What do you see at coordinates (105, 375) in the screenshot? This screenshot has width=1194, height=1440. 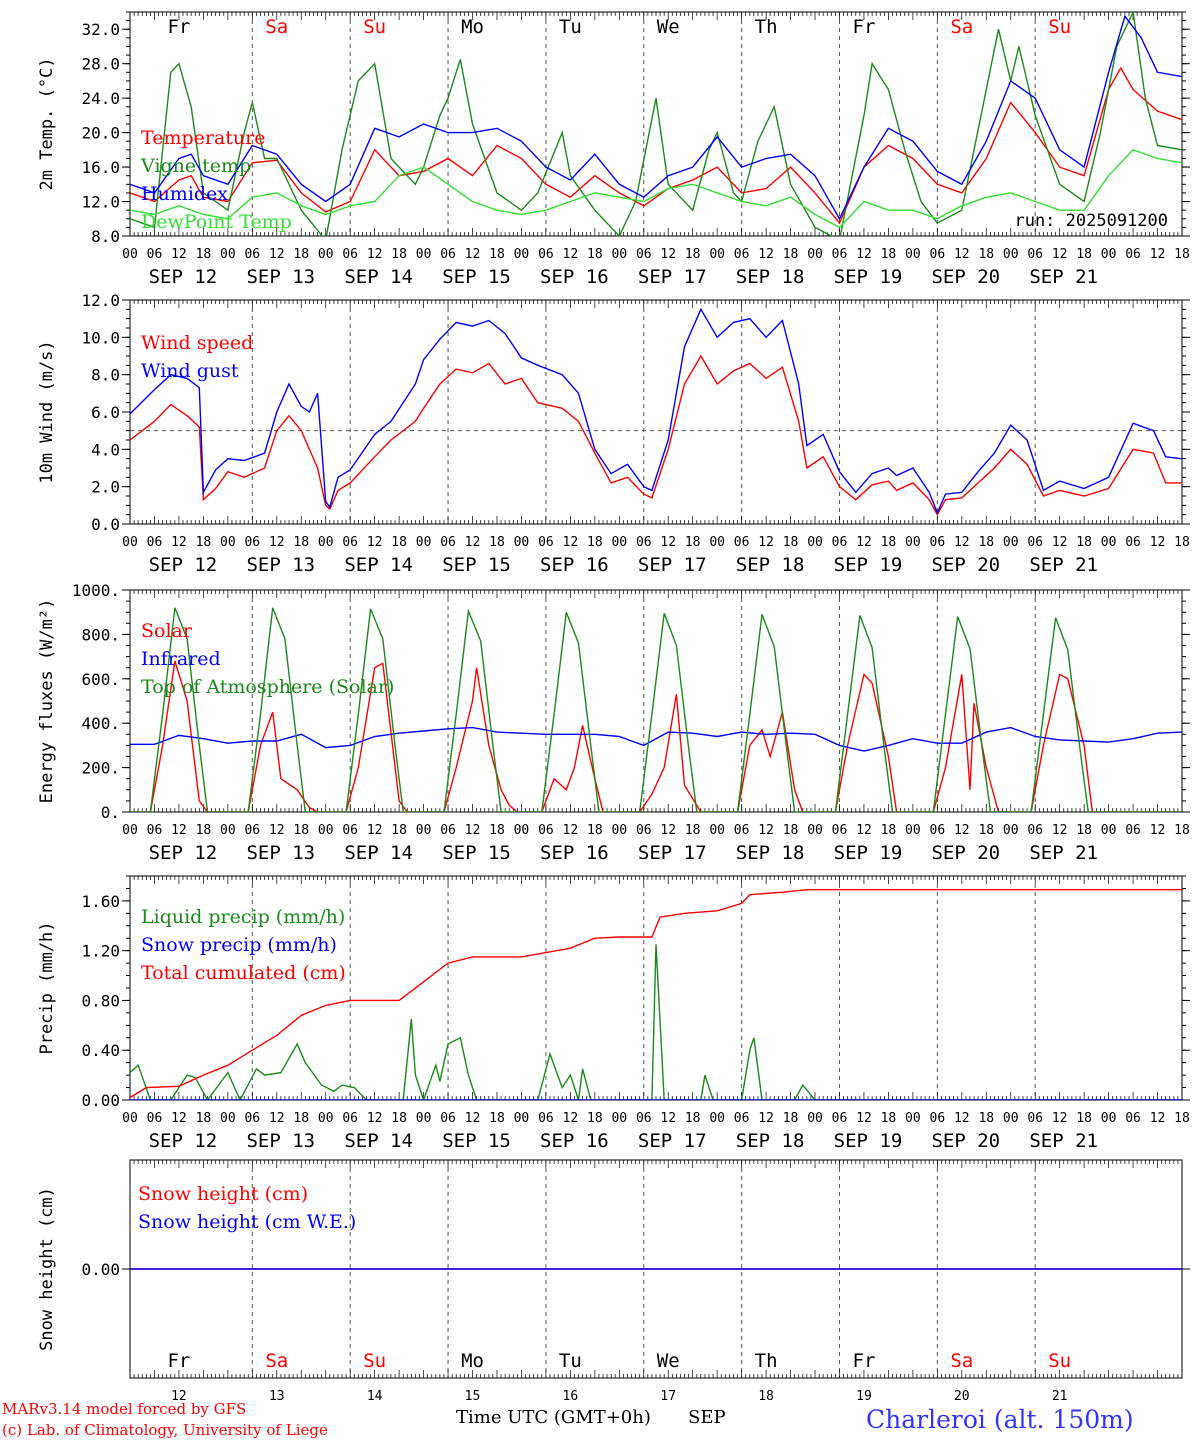 I see `y-tick-label: 8.0` at bounding box center [105, 375].